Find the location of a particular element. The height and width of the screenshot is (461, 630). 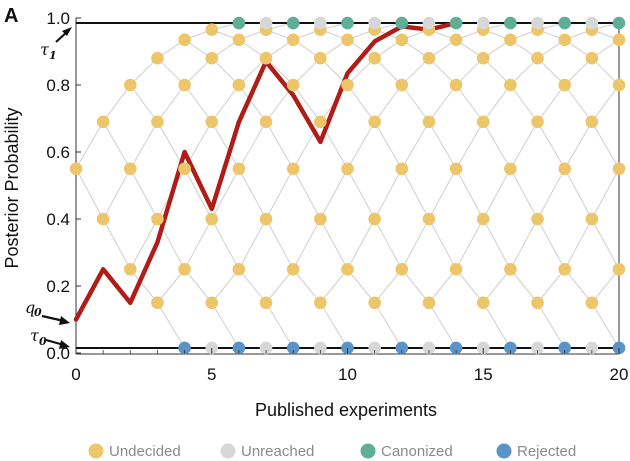

y-tick-label: 0.4 is located at coordinates (58, 219).